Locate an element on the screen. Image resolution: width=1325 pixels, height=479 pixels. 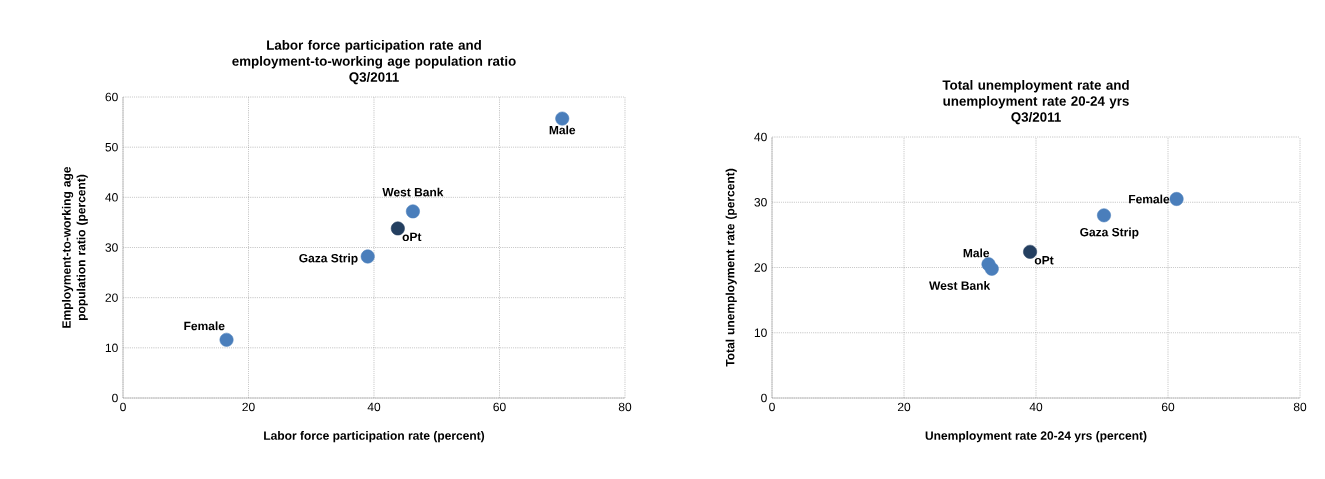
y-axis-title: Employment-to-working age population ratio (percent) is located at coordinates (74, 247).